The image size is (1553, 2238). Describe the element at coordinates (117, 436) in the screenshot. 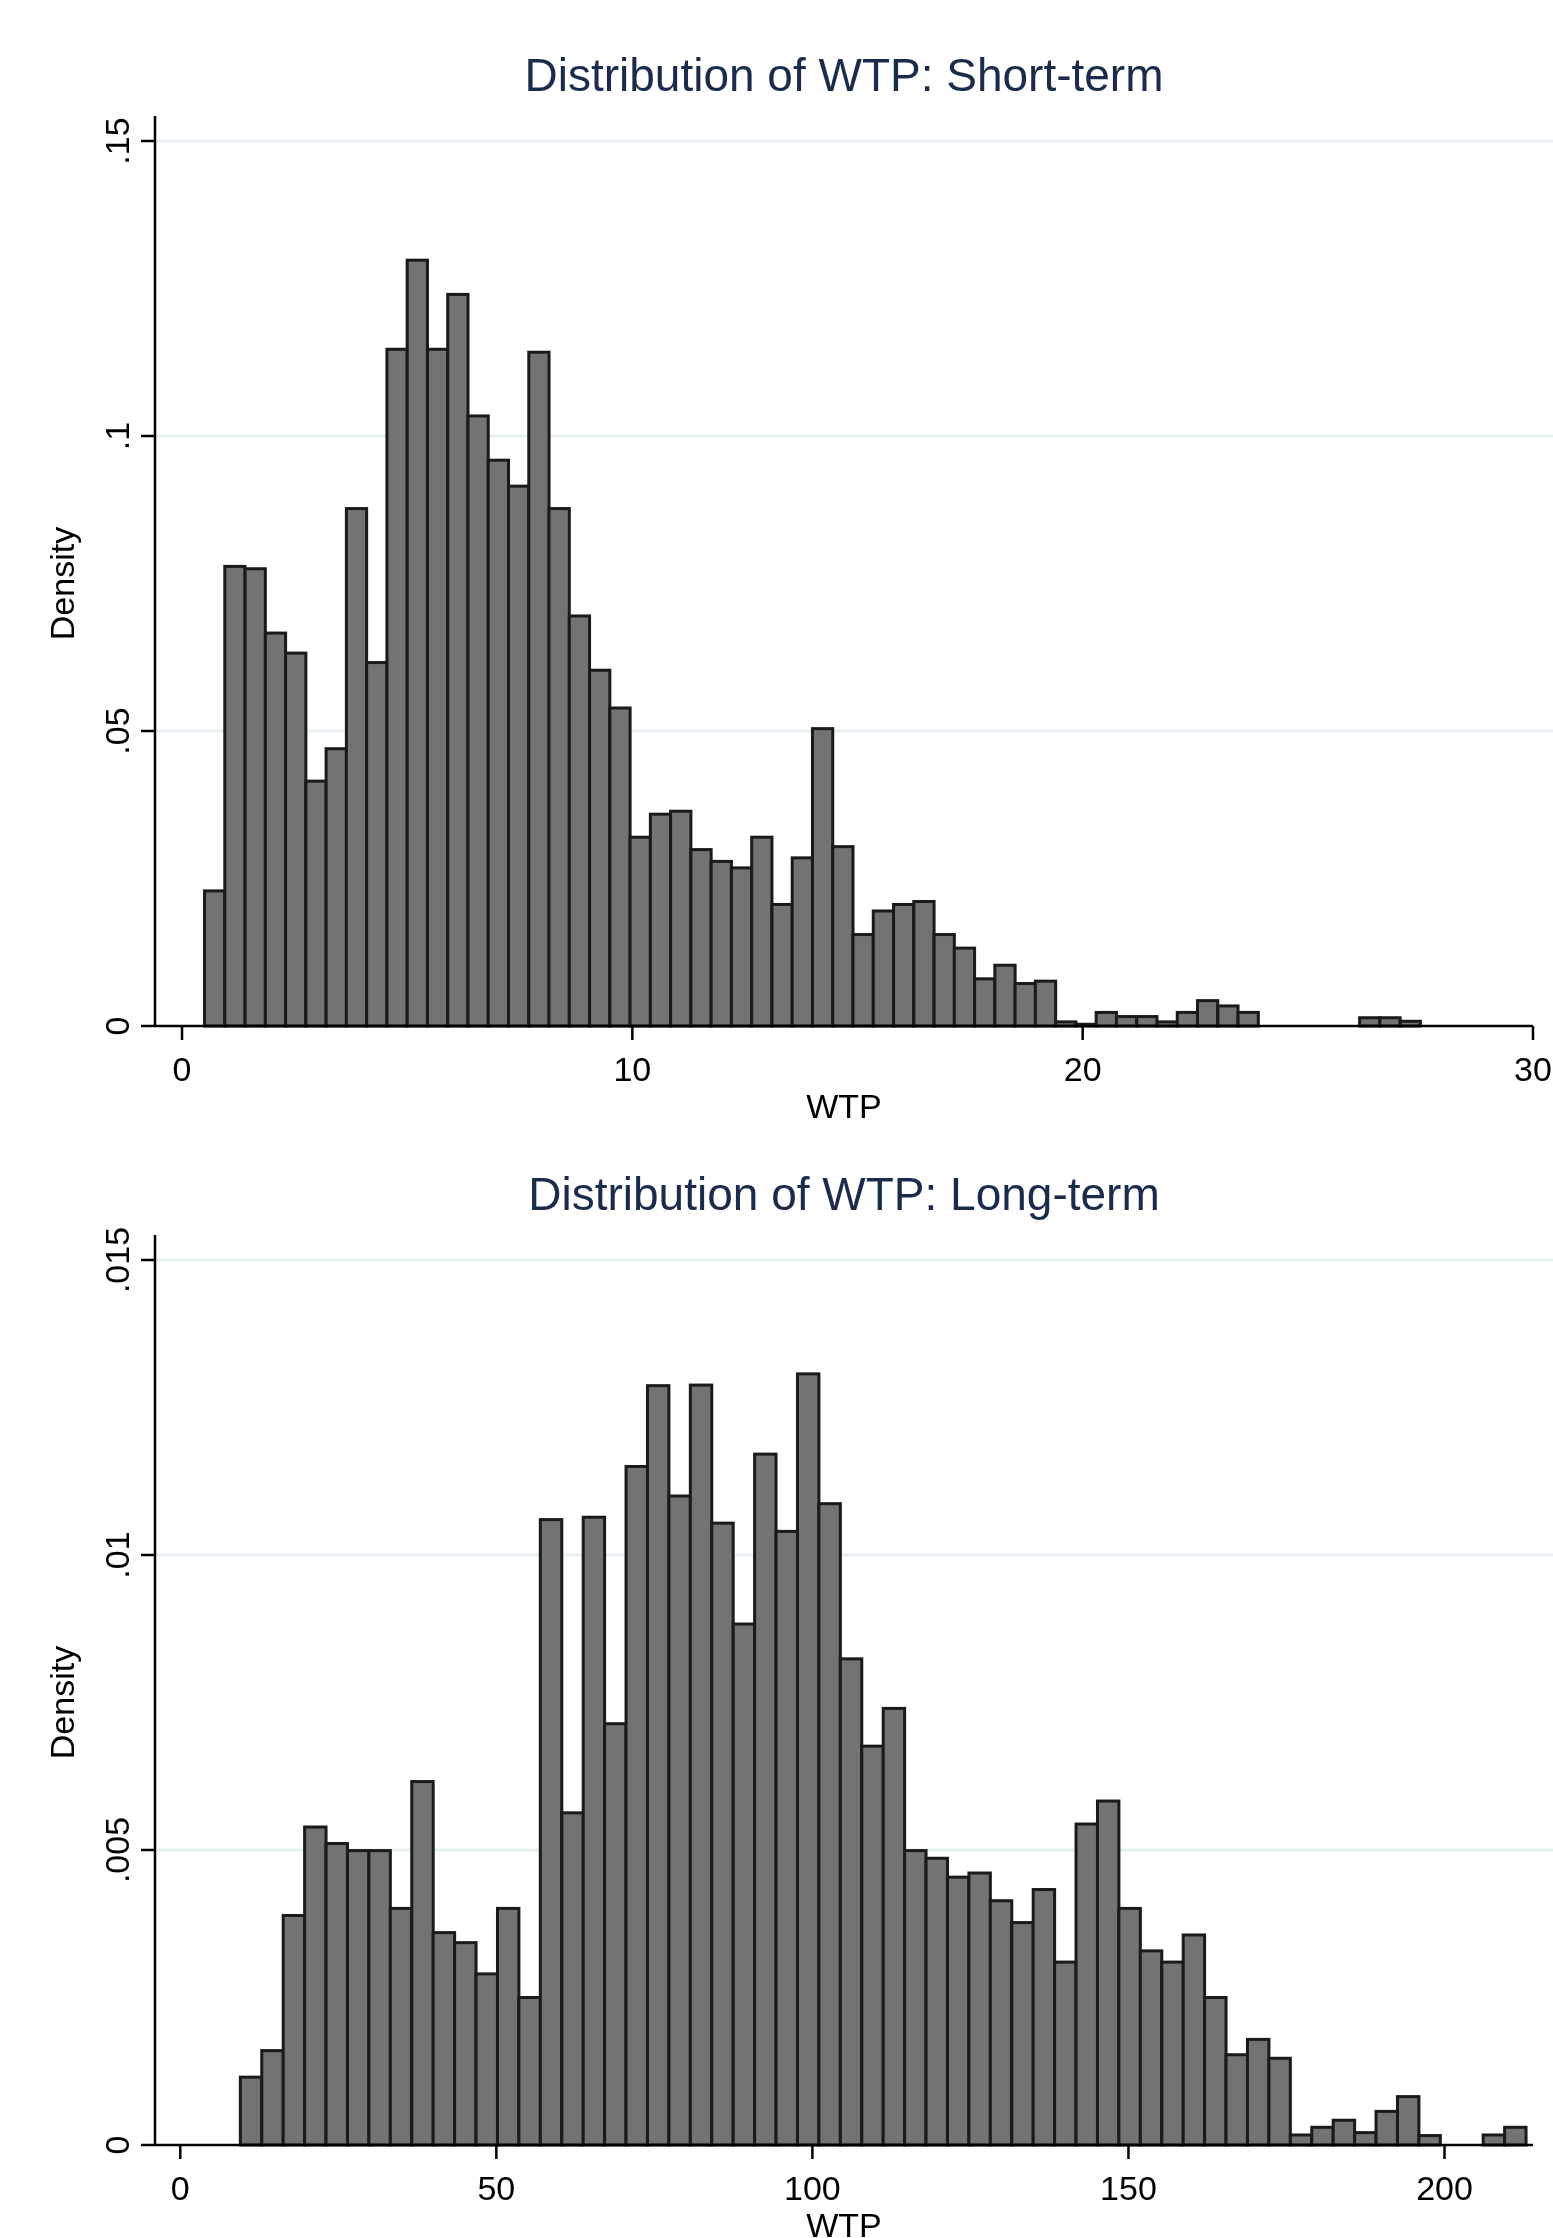

I see `y-tick-label: .1` at that location.